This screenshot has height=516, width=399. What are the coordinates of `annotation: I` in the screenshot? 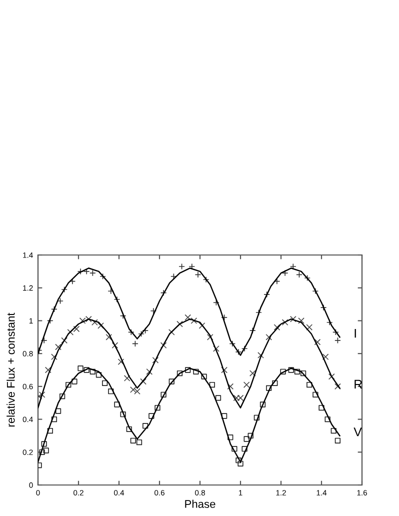 It's located at (355, 333).